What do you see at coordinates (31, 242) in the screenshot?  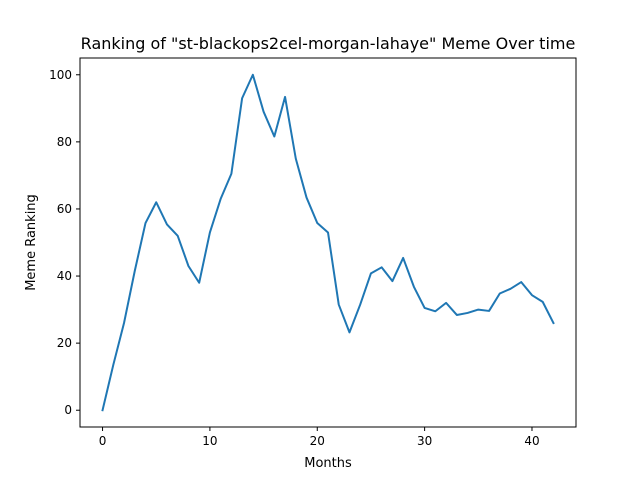 I see `y-axis-label: Meme Ranking` at bounding box center [31, 242].